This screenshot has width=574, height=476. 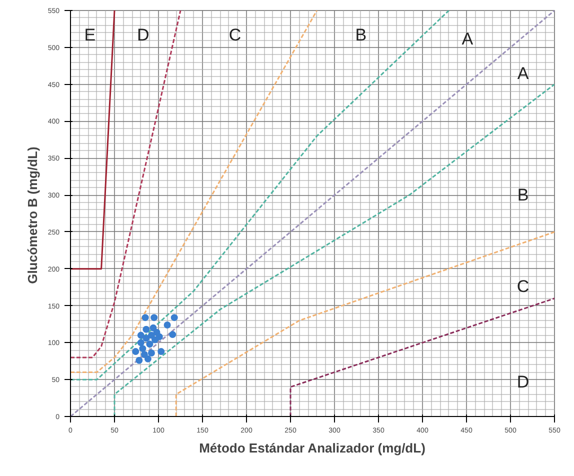 What do you see at coordinates (32, 215) in the screenshot?
I see `y-axis-title: Glucómetro B (mg/dL)` at bounding box center [32, 215].